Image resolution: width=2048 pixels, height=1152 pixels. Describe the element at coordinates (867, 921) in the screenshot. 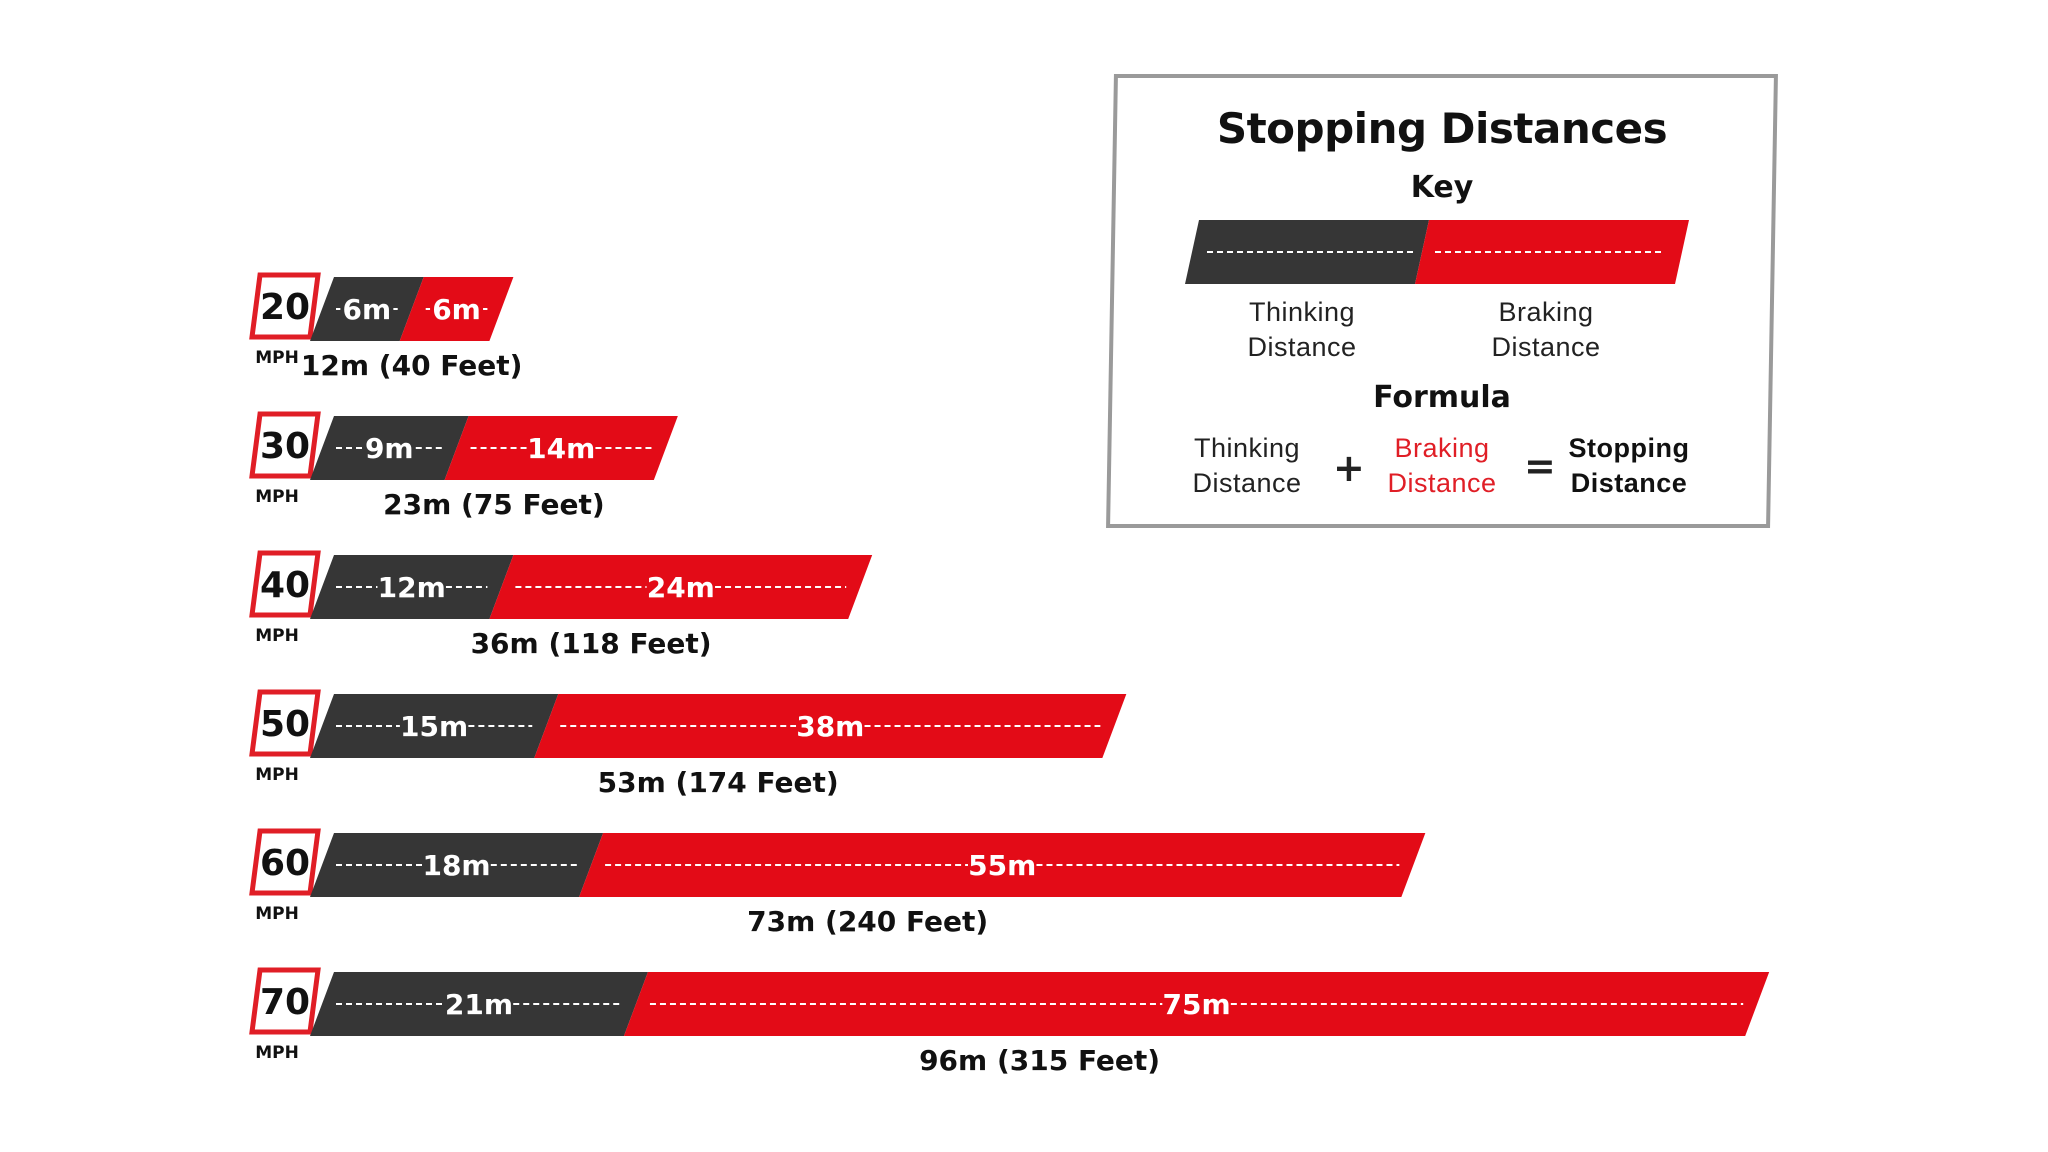

I see `total-label-60: 73m (240 Feet)` at that location.